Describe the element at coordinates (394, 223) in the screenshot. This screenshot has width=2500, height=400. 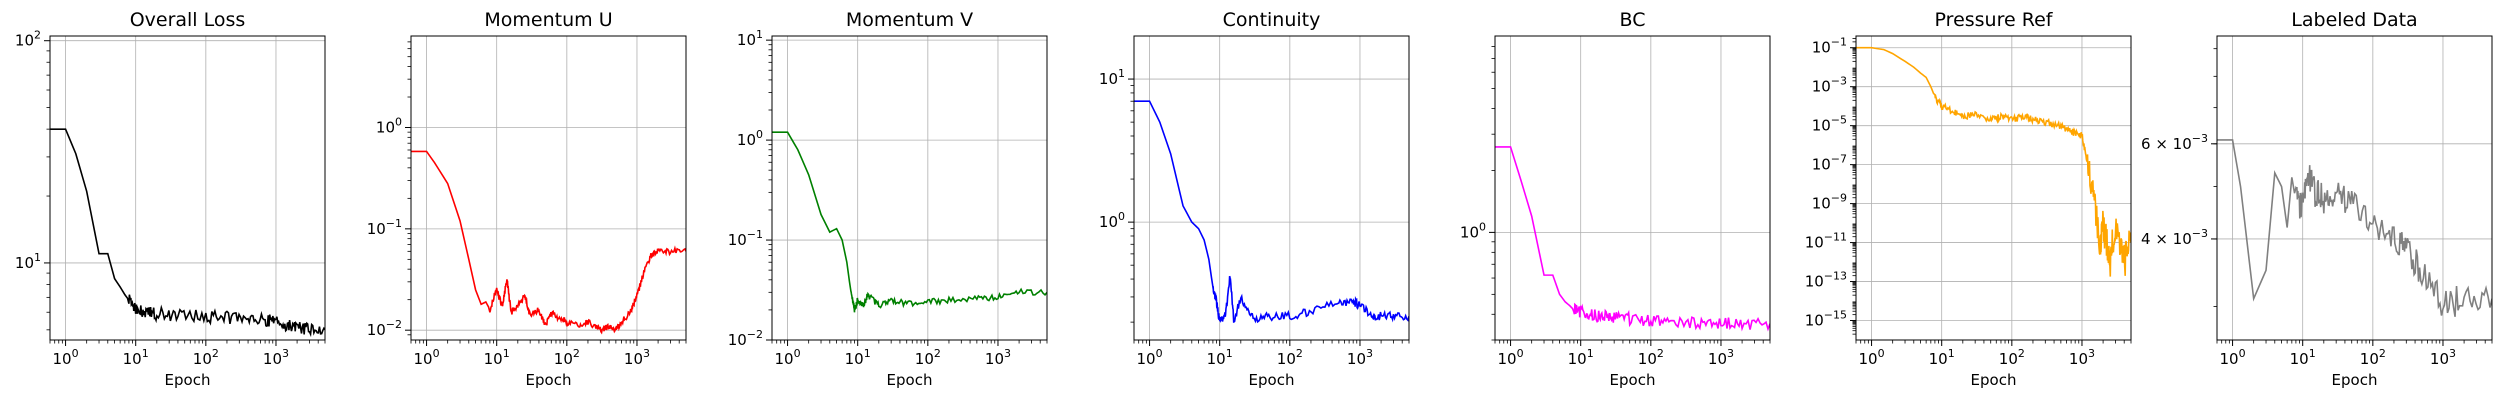
I see `y-tick-label-exponent: −1` at that location.